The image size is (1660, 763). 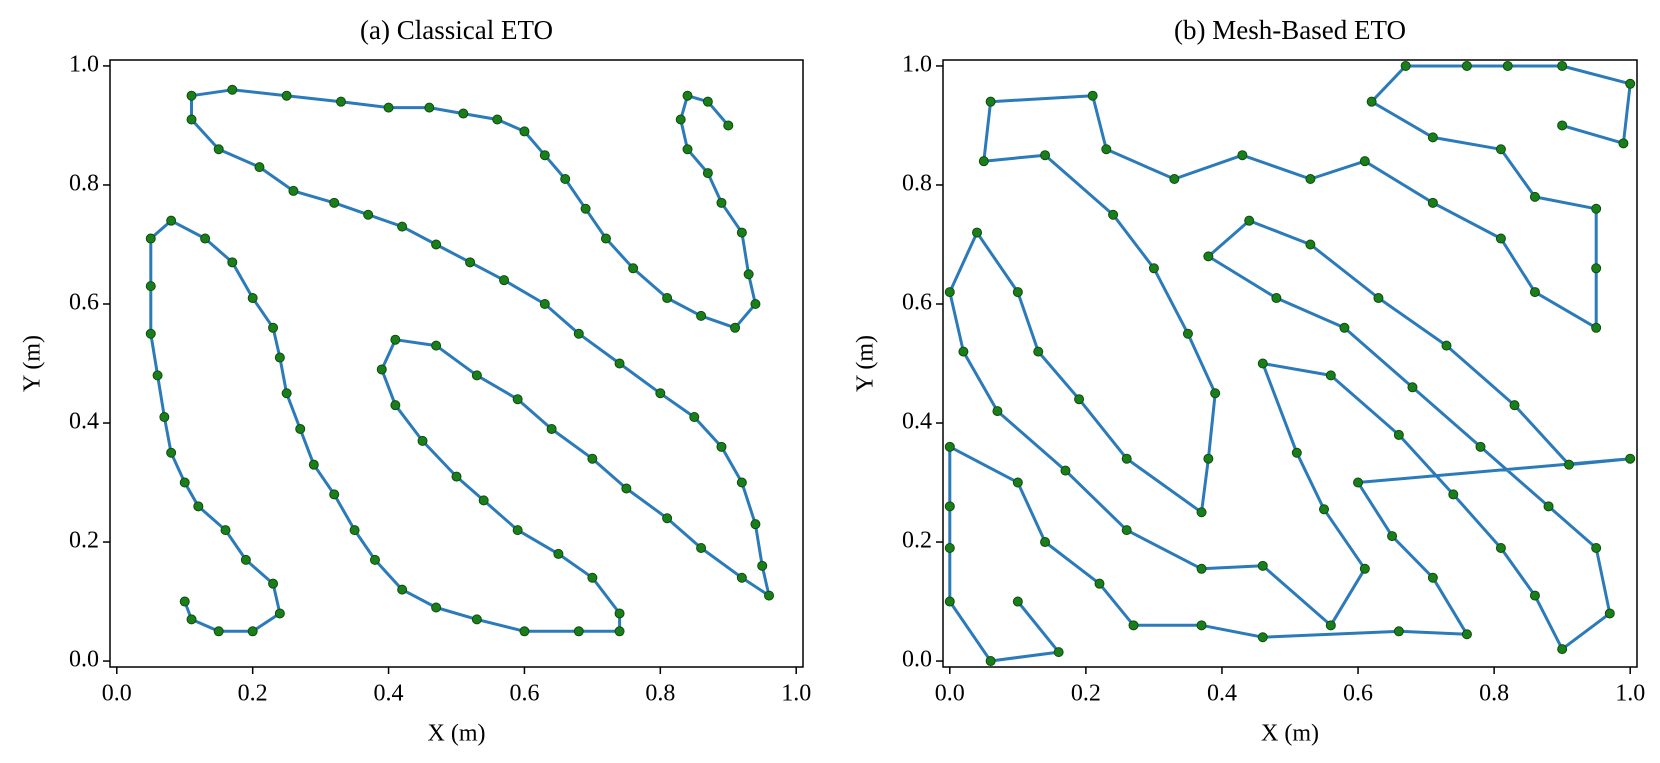 What do you see at coordinates (84, 183) in the screenshot?
I see `y-tick-label: 0.8` at bounding box center [84, 183].